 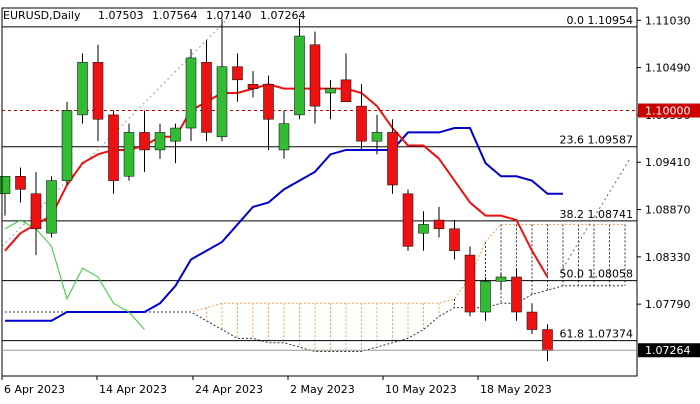 What do you see at coordinates (596, 140) in the screenshot?
I see `fib-label: 23.6 1.09587` at bounding box center [596, 140].